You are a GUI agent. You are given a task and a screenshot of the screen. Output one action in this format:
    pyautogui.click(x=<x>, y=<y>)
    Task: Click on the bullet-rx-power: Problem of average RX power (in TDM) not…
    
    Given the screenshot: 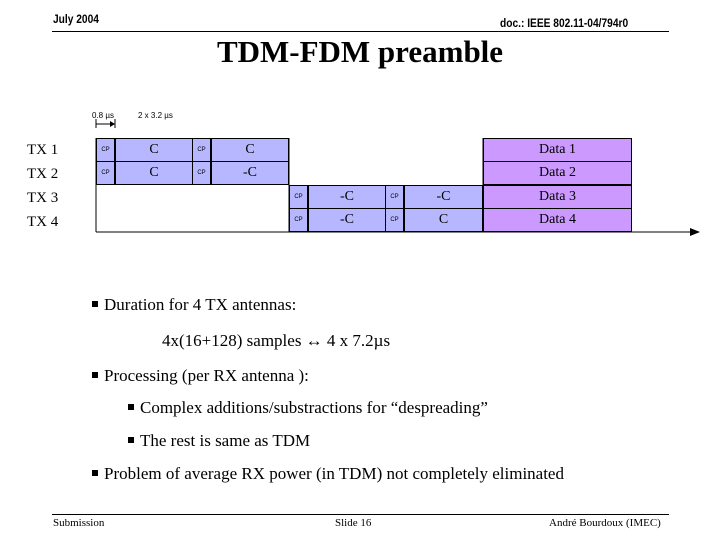 What is the action you would take?
    pyautogui.click(x=328, y=474)
    